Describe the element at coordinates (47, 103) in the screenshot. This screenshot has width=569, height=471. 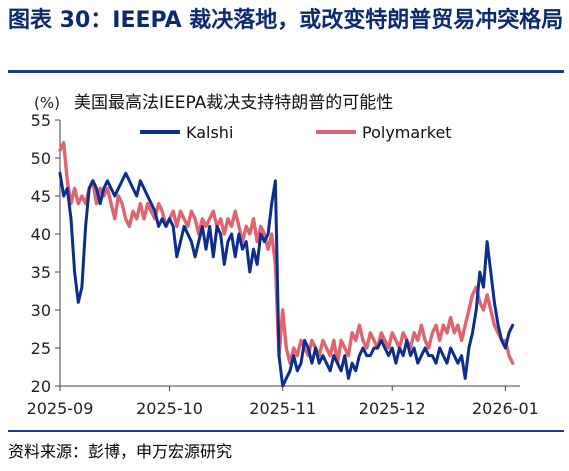
I see `y-unit-label: (%)` at that location.